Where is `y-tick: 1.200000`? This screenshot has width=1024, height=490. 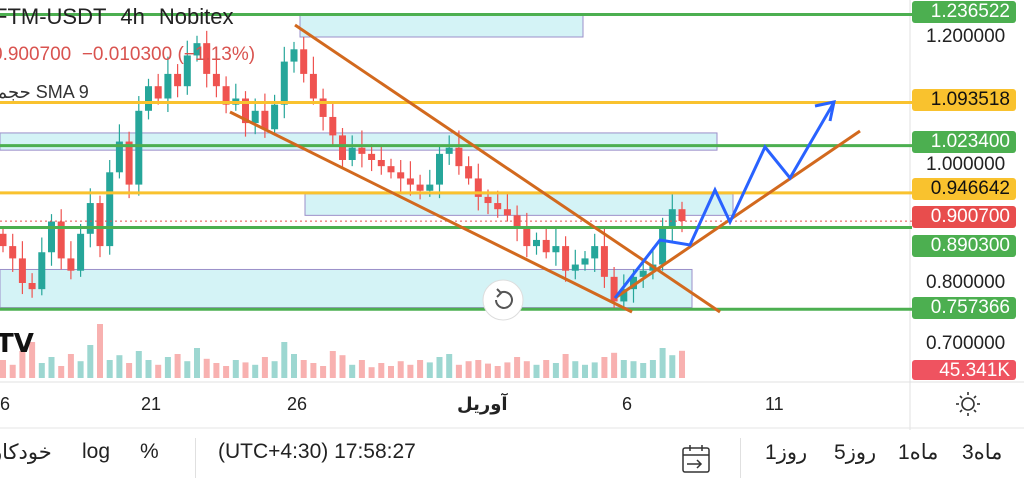
y-tick: 1.200000 is located at coordinates (966, 36).